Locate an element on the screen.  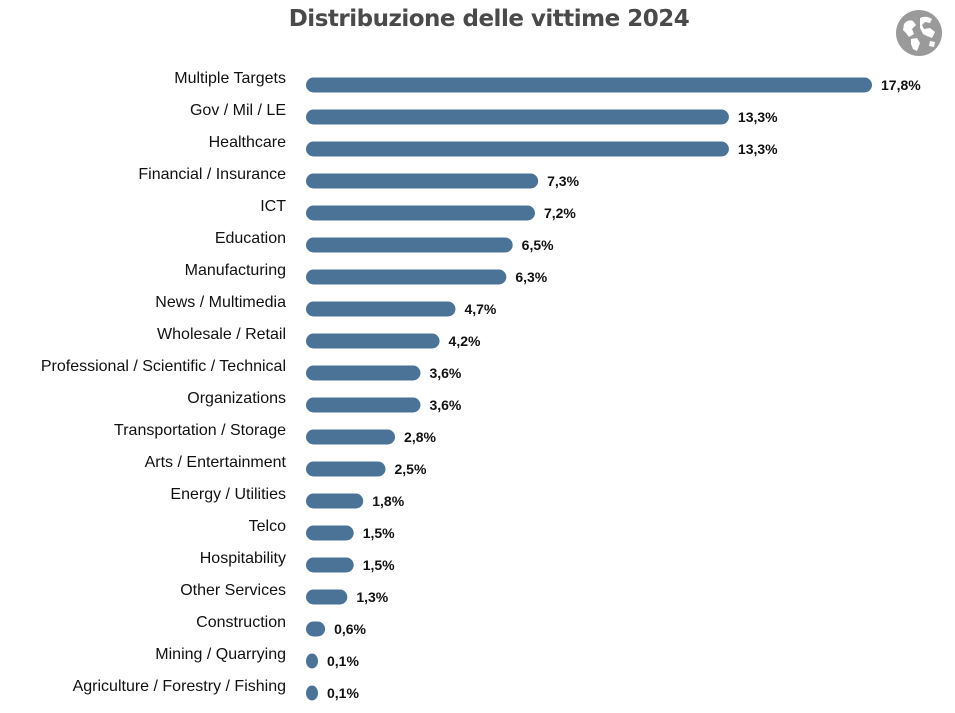
category-label: Mining / Quarrying is located at coordinates (220, 654).